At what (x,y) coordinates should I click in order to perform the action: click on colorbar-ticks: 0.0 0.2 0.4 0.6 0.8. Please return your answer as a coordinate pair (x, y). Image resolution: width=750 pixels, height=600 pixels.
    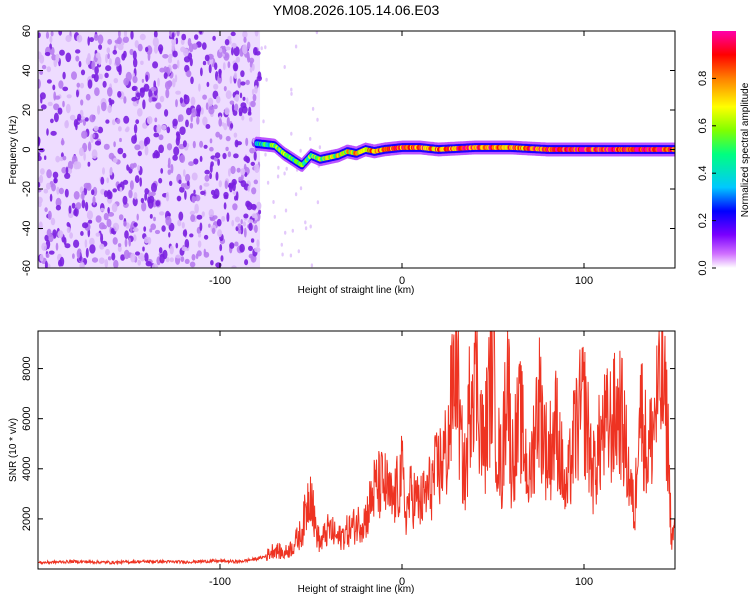
    Looking at the image, I should click on (706, 173).